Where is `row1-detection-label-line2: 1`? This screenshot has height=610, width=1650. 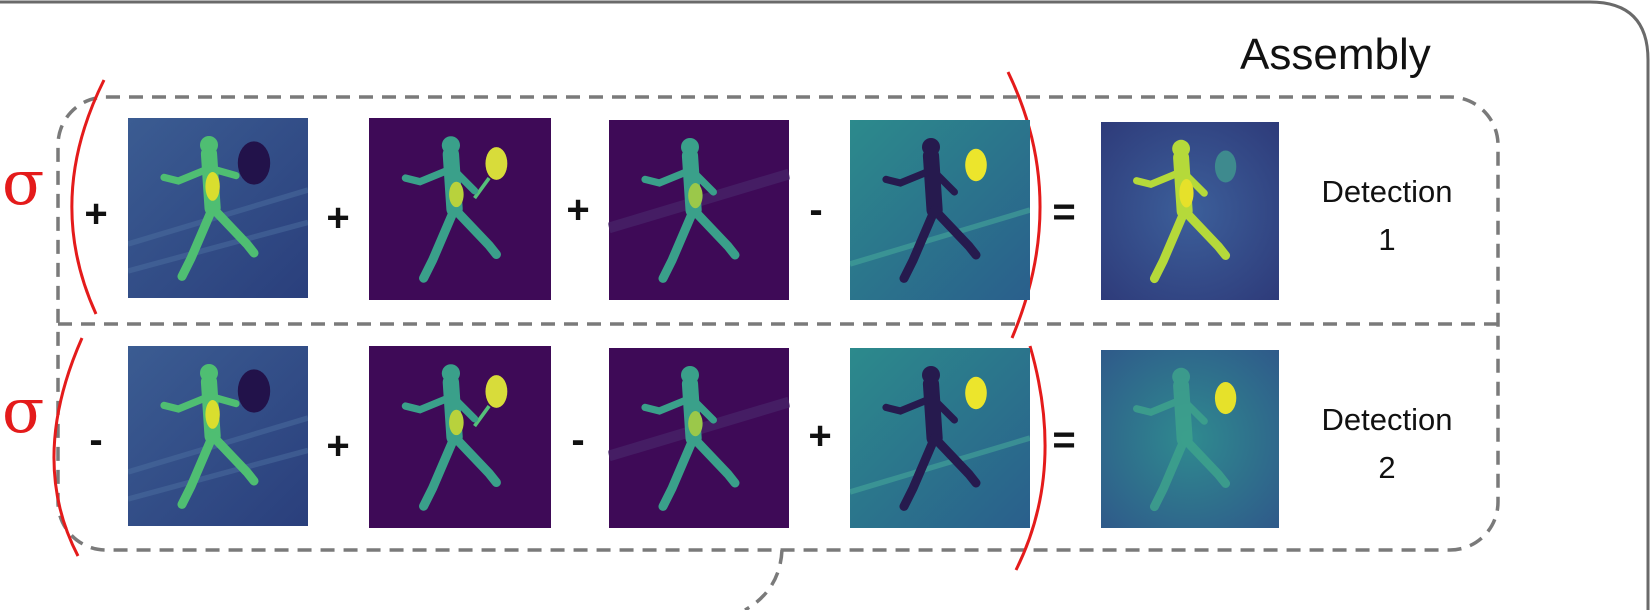 row1-detection-label-line2: 1 is located at coordinates (1387, 239).